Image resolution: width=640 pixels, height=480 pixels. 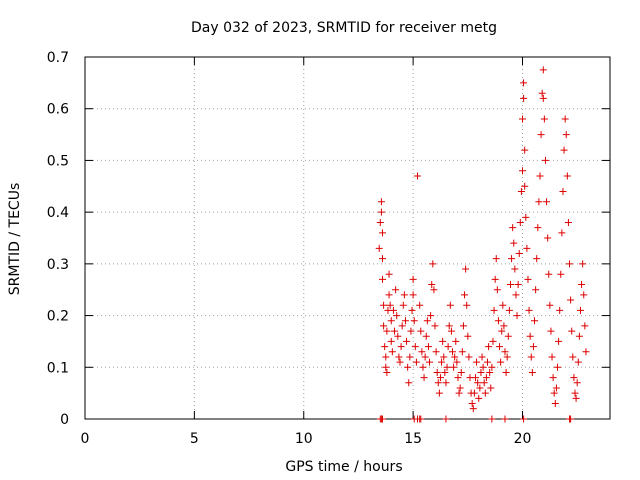 I want to click on y-tick-label: 0, so click(x=64, y=420).